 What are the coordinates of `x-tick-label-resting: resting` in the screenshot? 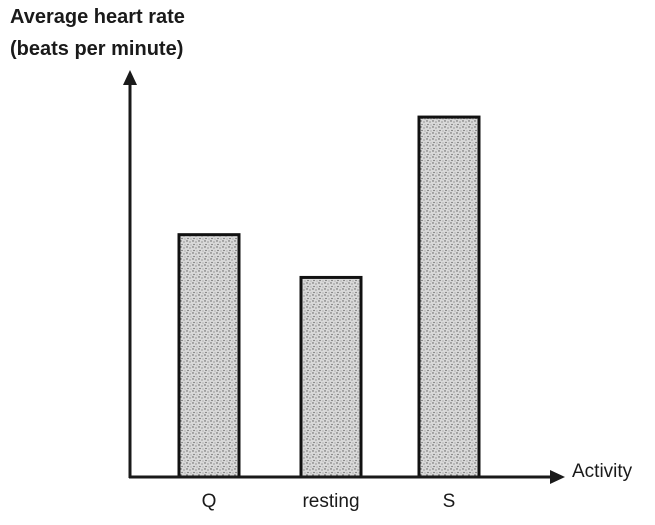 It's located at (330, 501).